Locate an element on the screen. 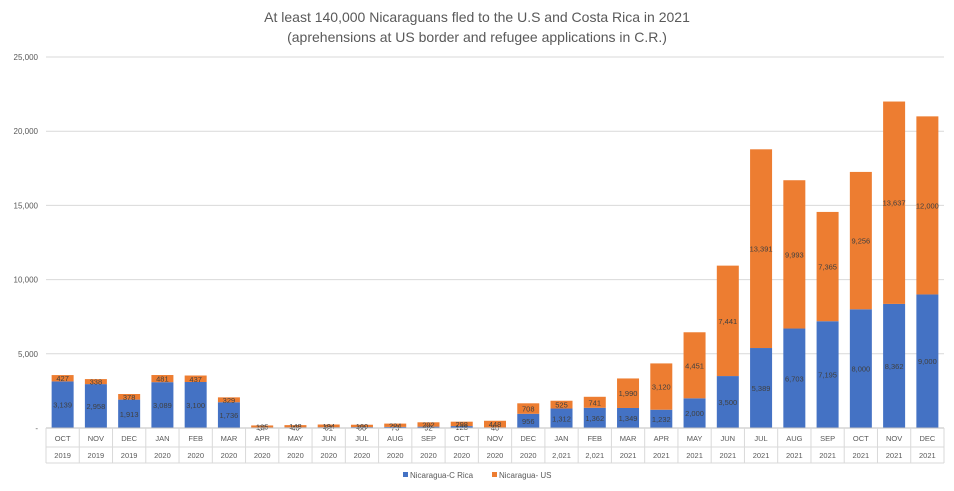 This screenshot has height=491, width=954. legend-label-c-rica: Nicaragua-C Rica is located at coordinates (442, 475).